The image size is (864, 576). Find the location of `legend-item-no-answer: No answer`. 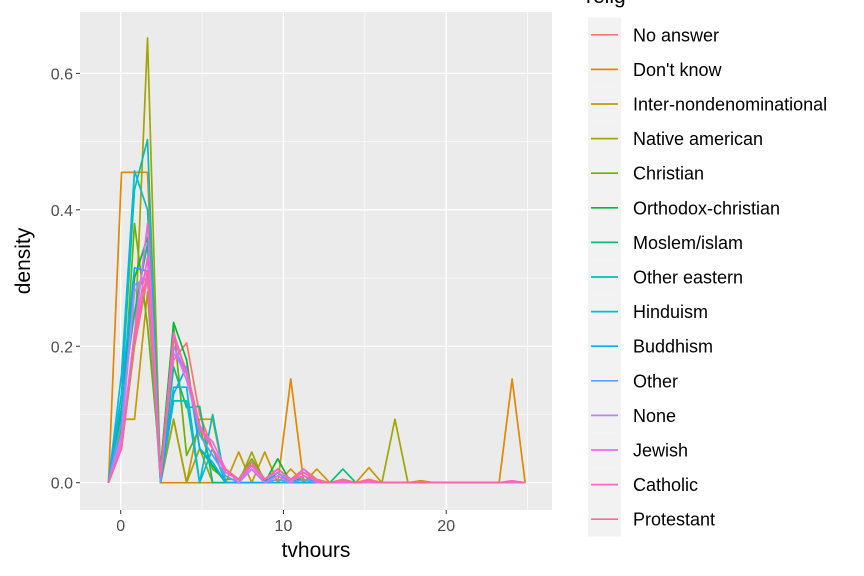

legend-item-no-answer: No answer is located at coordinates (653, 35).